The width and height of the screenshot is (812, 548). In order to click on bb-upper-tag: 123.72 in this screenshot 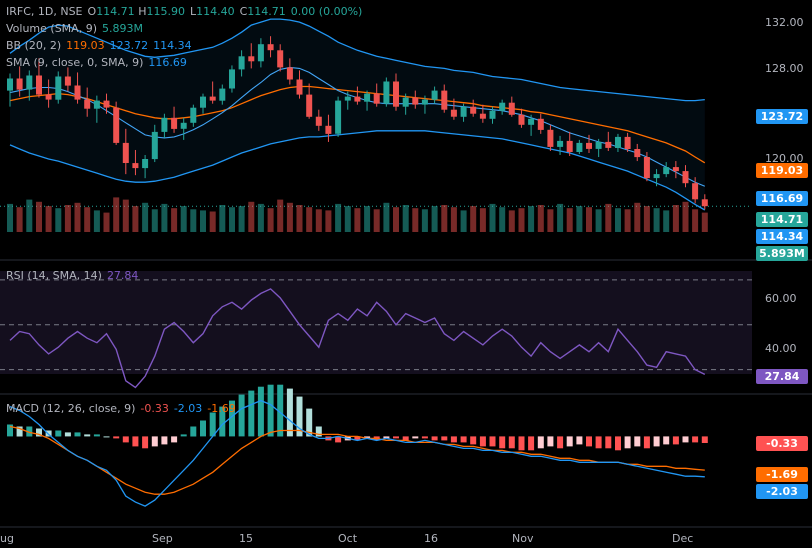, I will do `click(782, 116)`.